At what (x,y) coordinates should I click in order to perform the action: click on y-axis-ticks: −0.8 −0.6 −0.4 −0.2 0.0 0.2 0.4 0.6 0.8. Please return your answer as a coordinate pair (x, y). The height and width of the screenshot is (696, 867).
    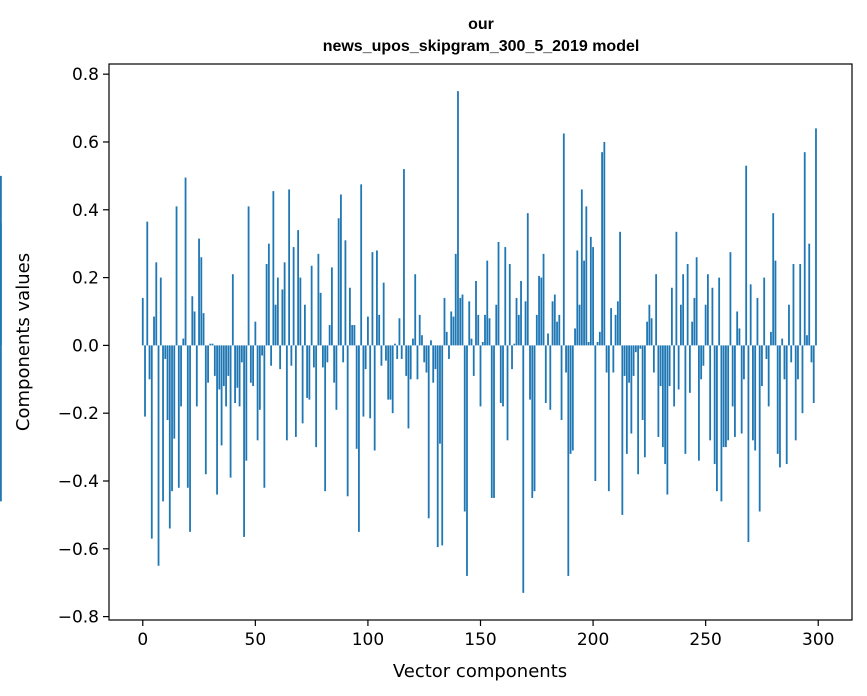
    Looking at the image, I should click on (83, 346).